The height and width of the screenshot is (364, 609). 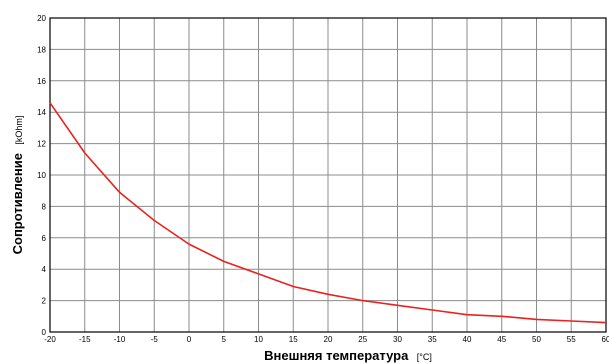 I want to click on x-tick-label: 60, so click(x=605, y=339).